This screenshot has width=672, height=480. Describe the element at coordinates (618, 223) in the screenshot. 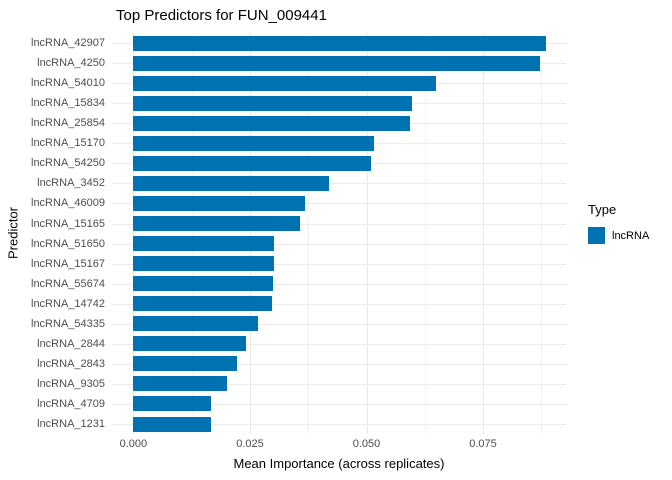

I see `legend: Type lncRNA` at that location.